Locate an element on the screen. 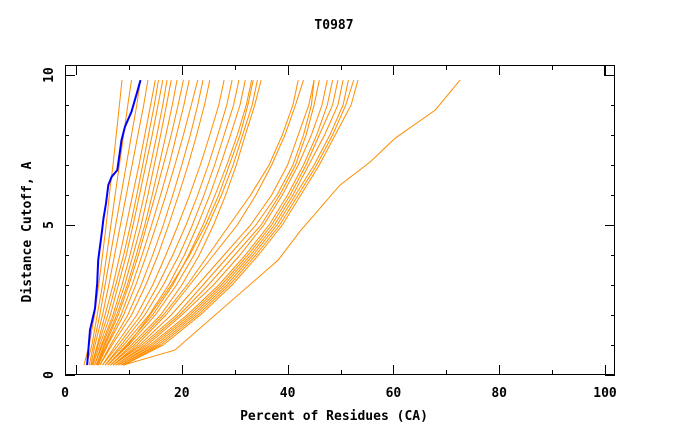 The image size is (680, 440). x-tick-label: 80 is located at coordinates (499, 393).